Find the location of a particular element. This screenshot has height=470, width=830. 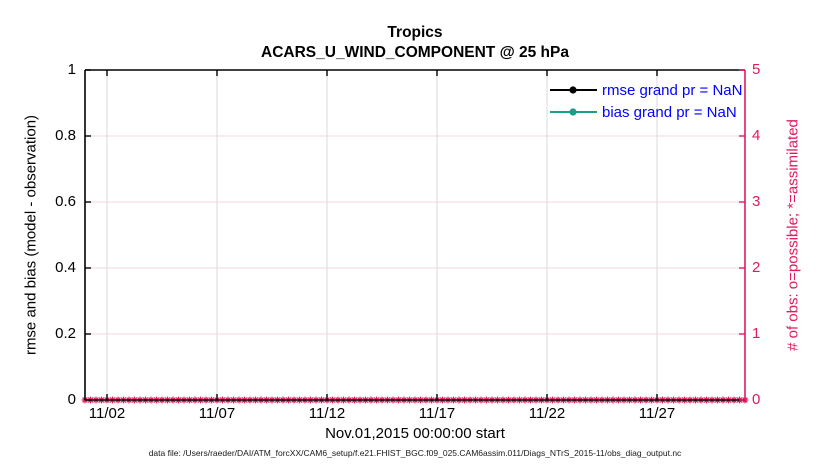

left-y-tick-label: 0.2 is located at coordinates (65, 333).